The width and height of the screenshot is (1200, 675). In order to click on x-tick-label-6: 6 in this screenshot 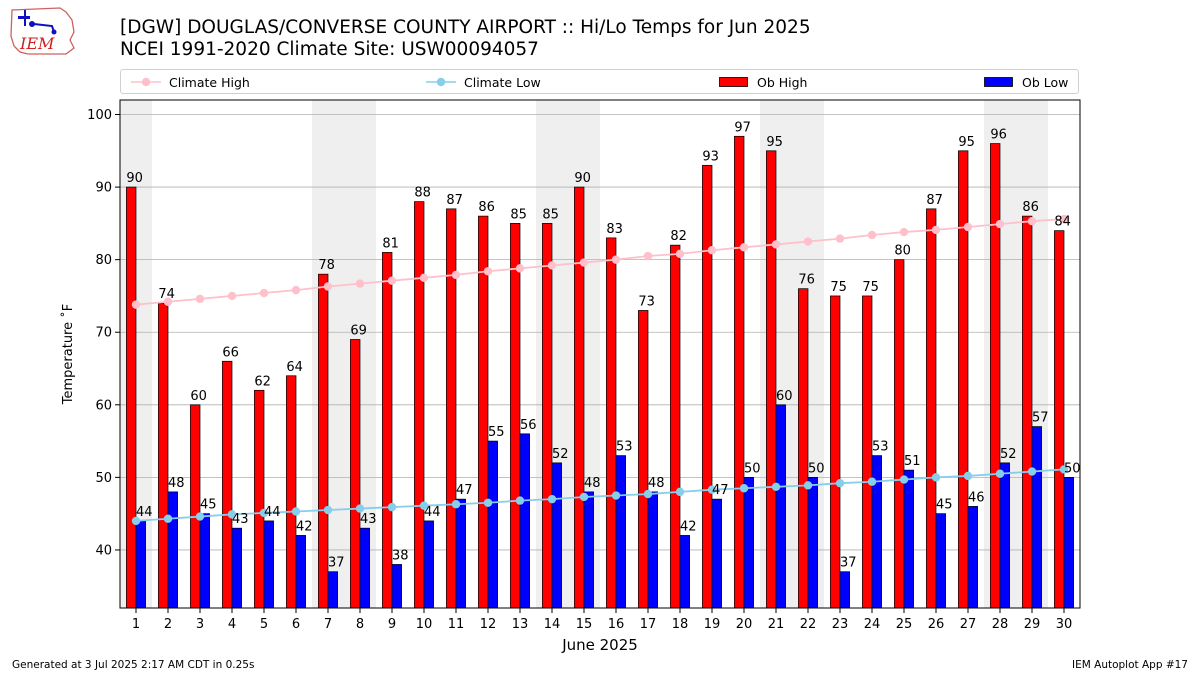, I will do `click(296, 624)`.